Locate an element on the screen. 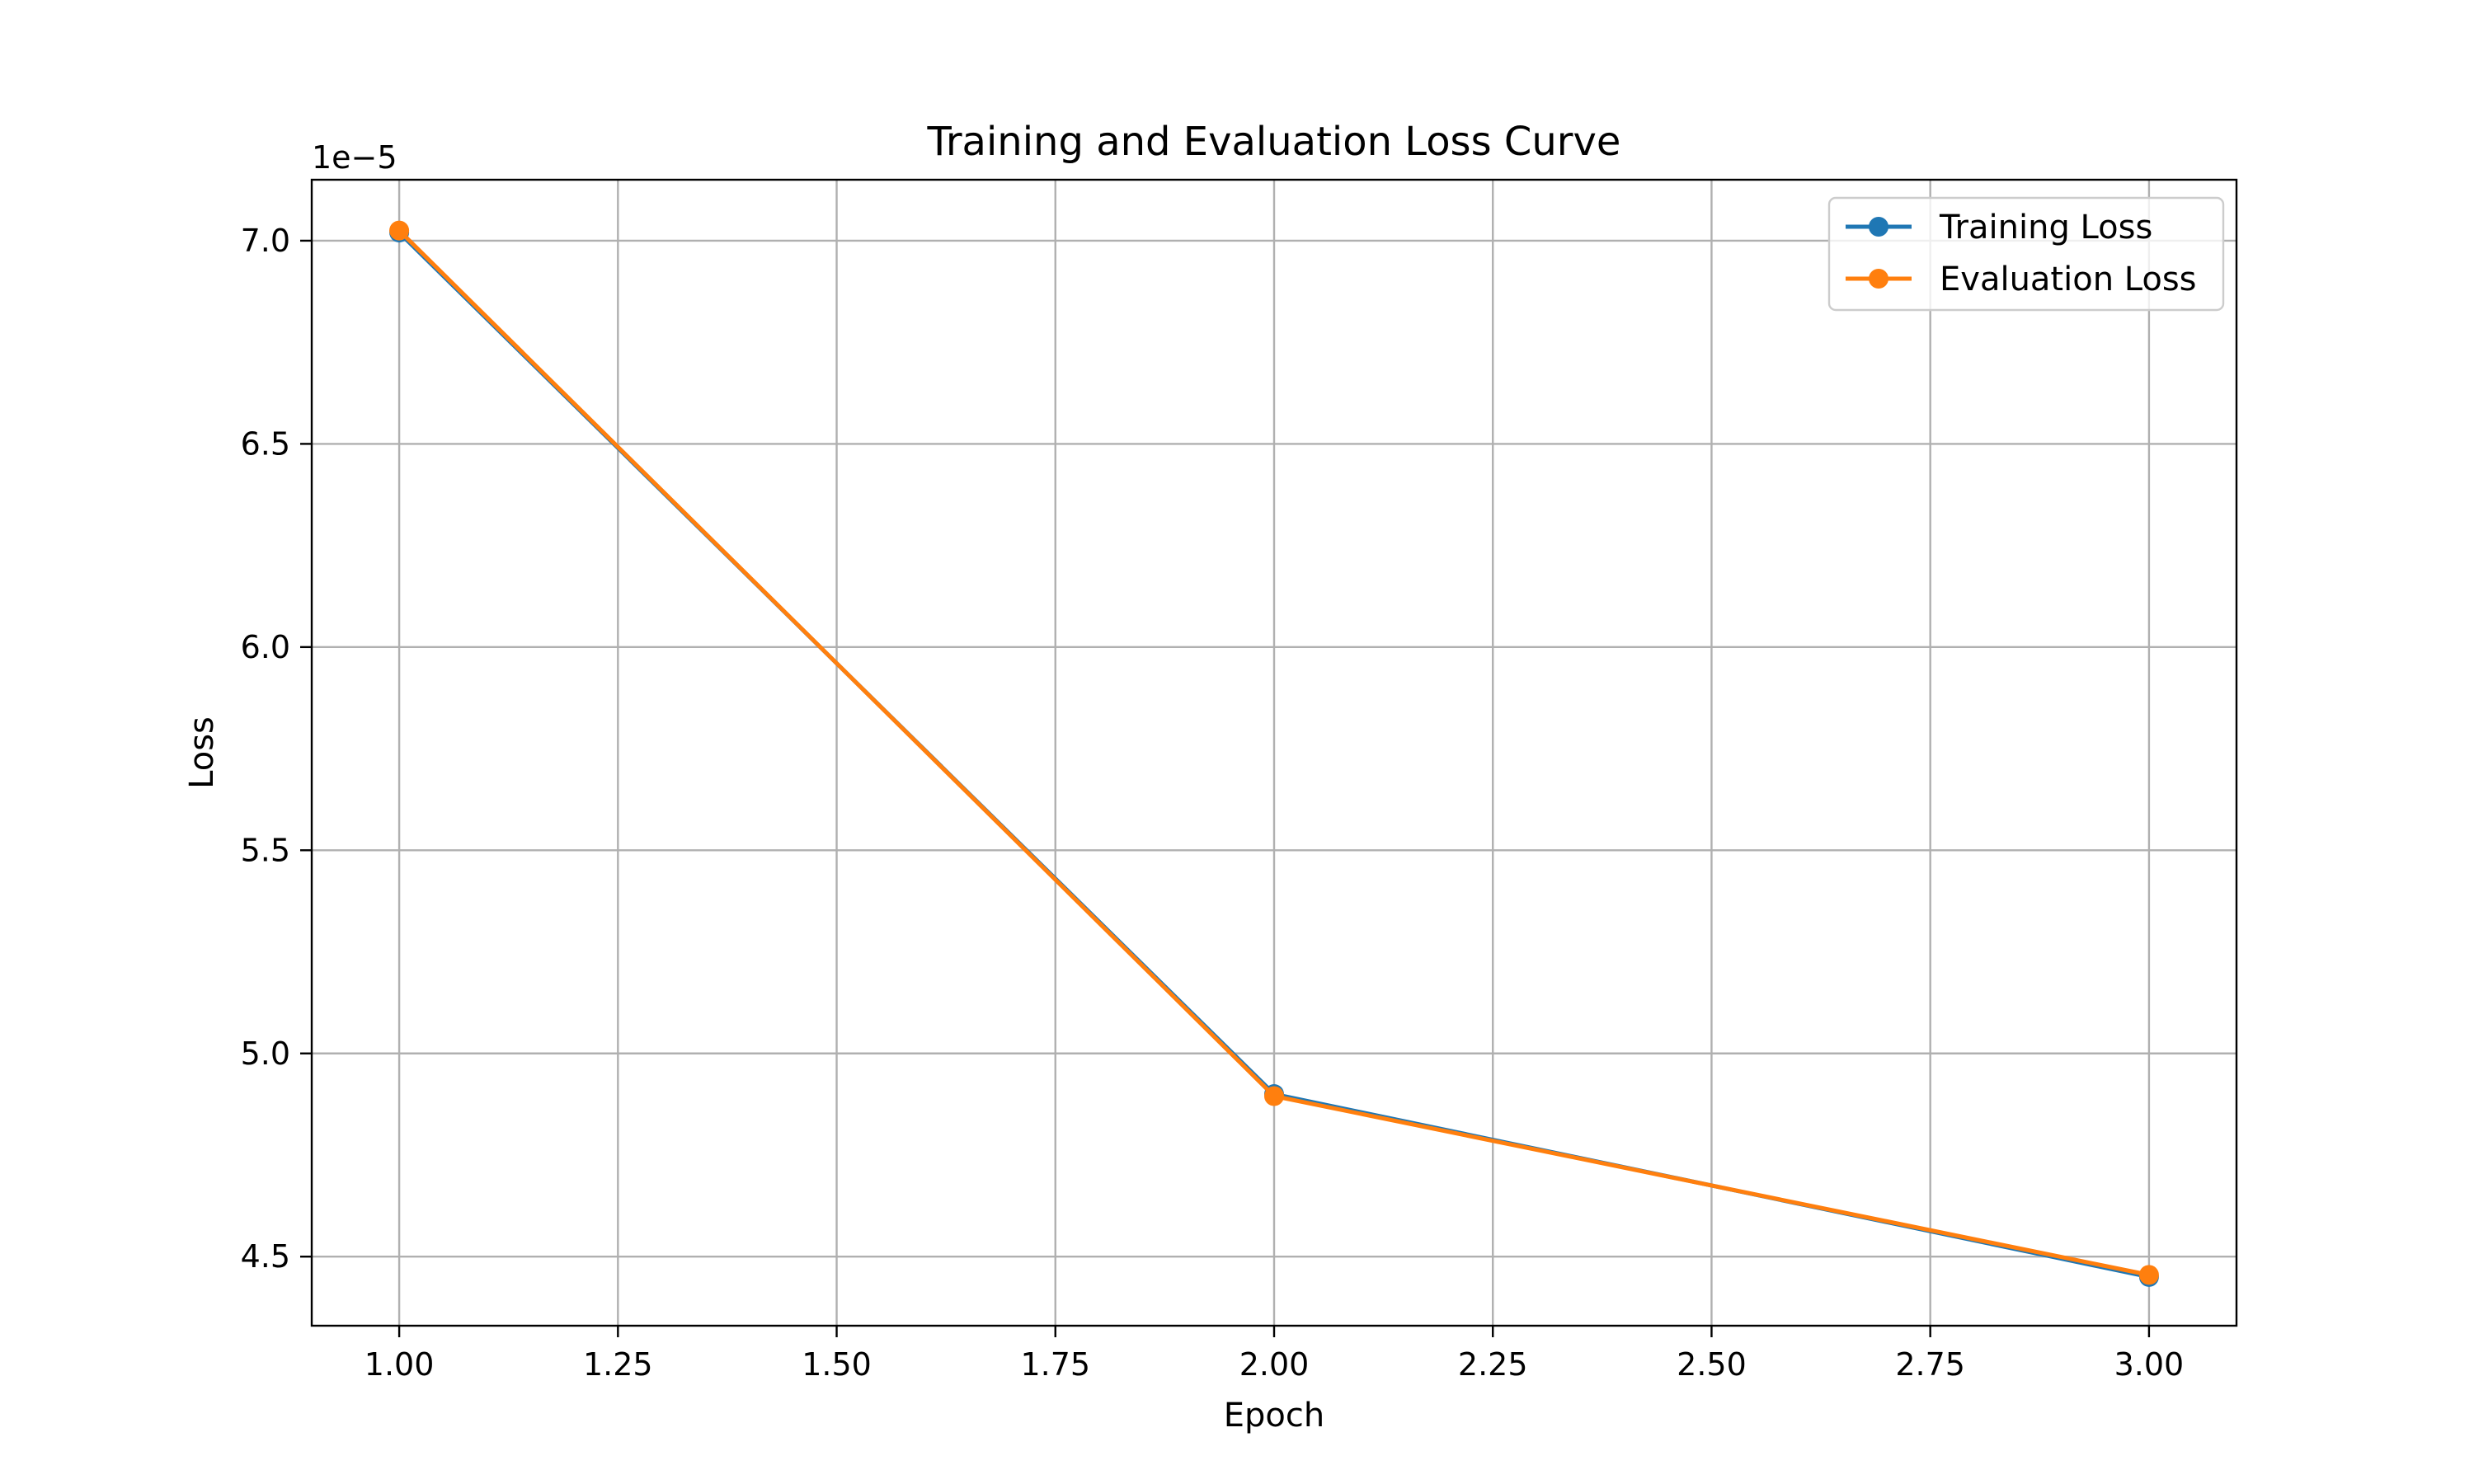 The image size is (2474, 1484). legend: Training Loss Evaluation Loss is located at coordinates (2026, 254).